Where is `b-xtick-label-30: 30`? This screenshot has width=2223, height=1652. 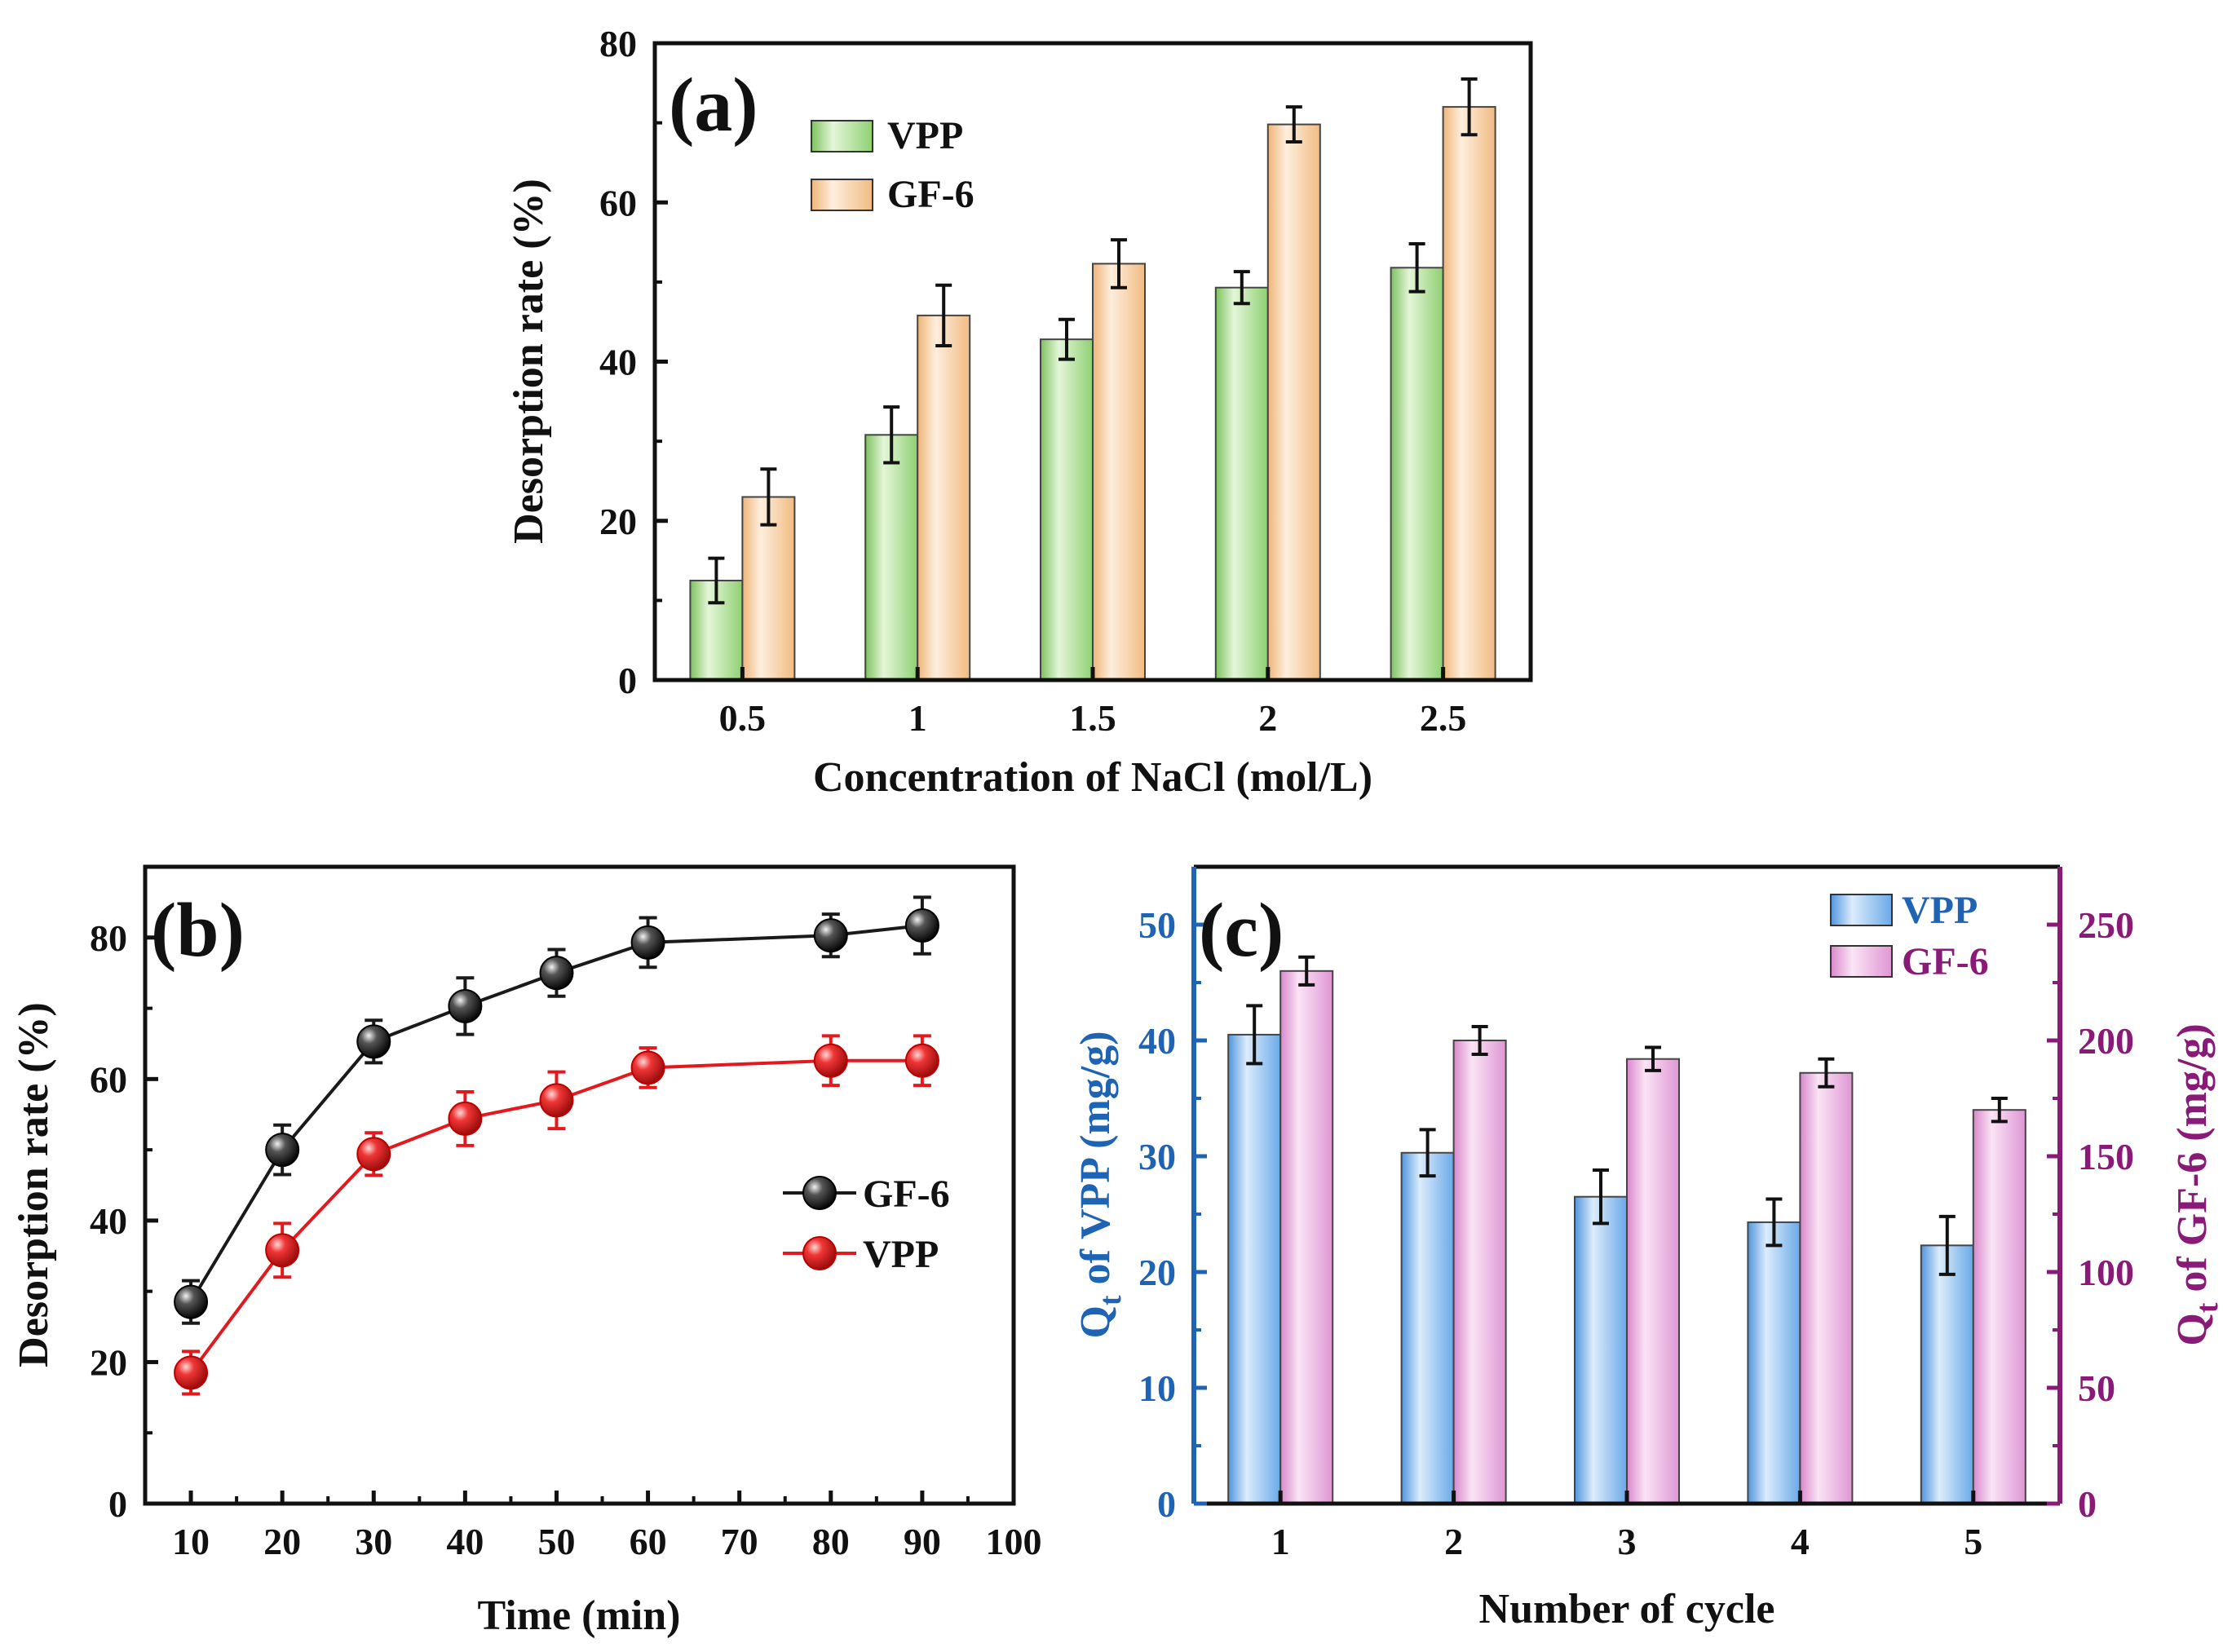
b-xtick-label-30: 30 is located at coordinates (373, 1541).